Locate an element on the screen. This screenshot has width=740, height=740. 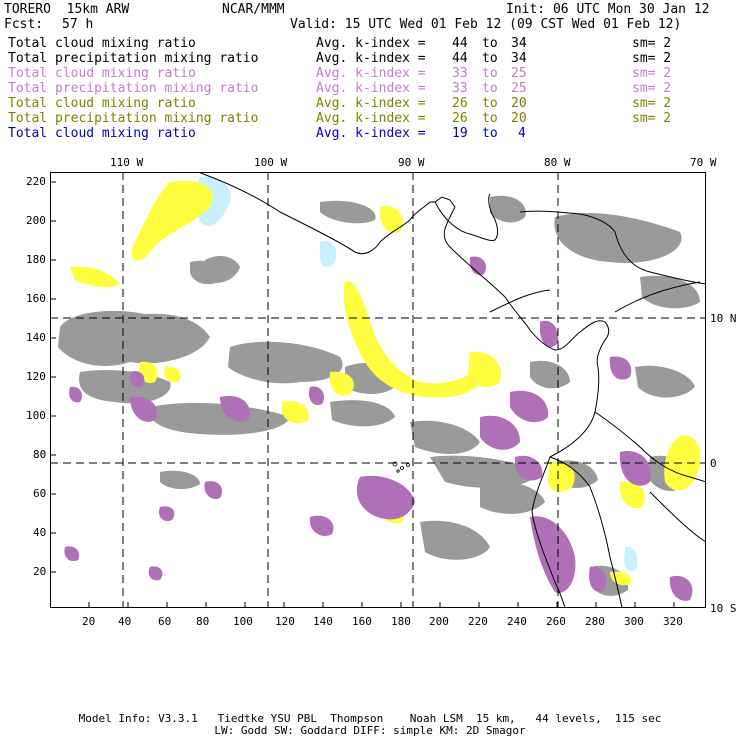
x-tick-label: 60 is located at coordinates (165, 621).